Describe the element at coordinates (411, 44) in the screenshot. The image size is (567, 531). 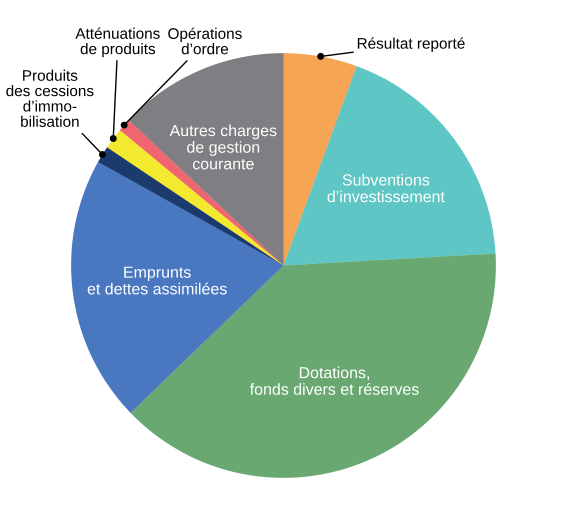
I see `slice-label: Résultat reporté` at that location.